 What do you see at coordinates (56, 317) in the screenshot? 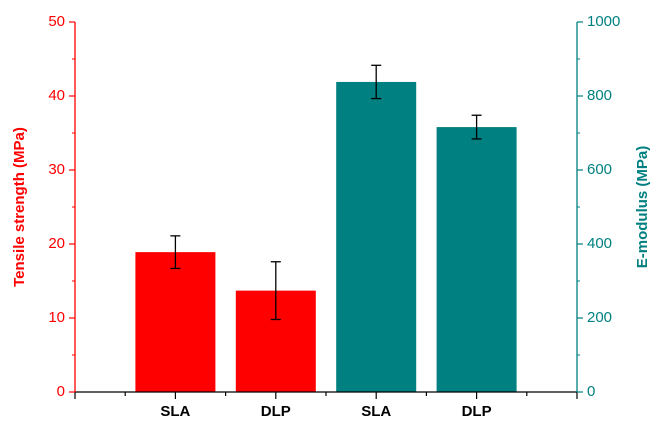
I see `y-tick-label: 10` at bounding box center [56, 317].